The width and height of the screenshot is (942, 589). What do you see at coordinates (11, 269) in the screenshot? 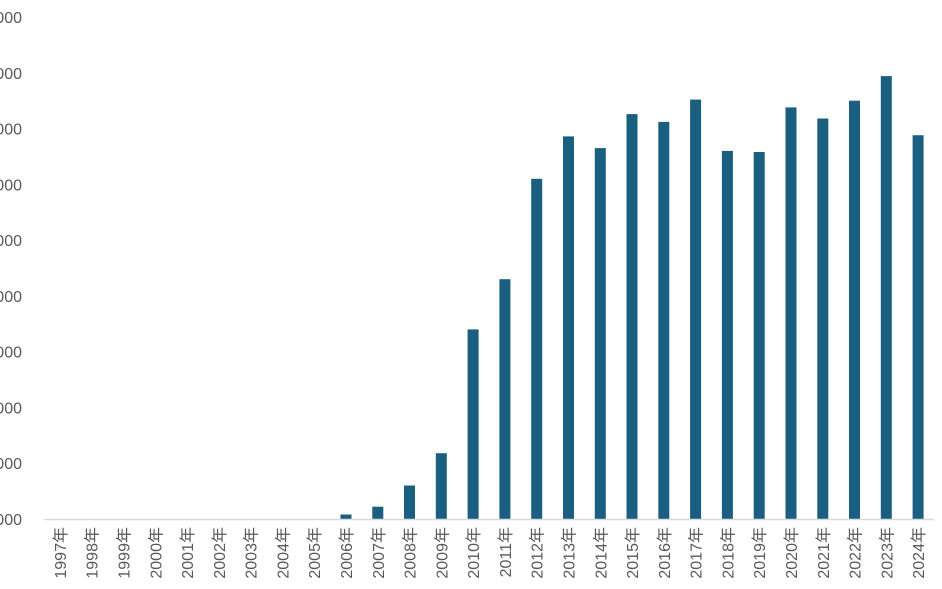
I see `y-axis-ticks: 000 000 000 000 000 000 000 000 000 000` at bounding box center [11, 269].